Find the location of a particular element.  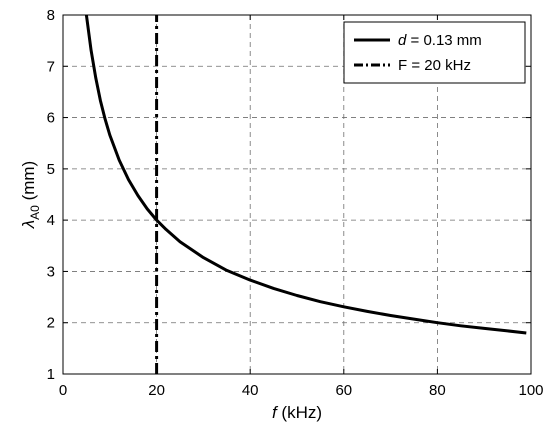

y-tick-label: 2 is located at coordinates (51, 323).